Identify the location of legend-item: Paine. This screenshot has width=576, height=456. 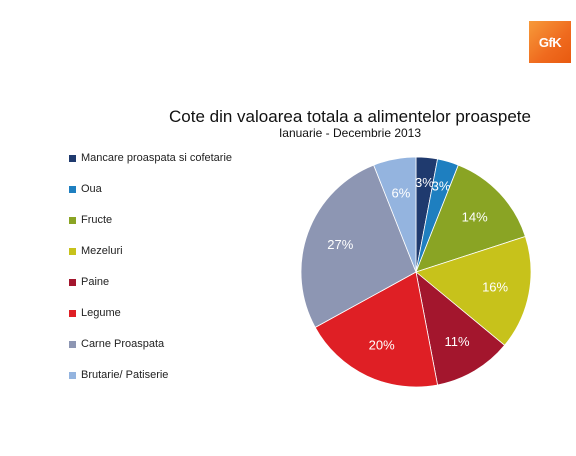
(89, 282).